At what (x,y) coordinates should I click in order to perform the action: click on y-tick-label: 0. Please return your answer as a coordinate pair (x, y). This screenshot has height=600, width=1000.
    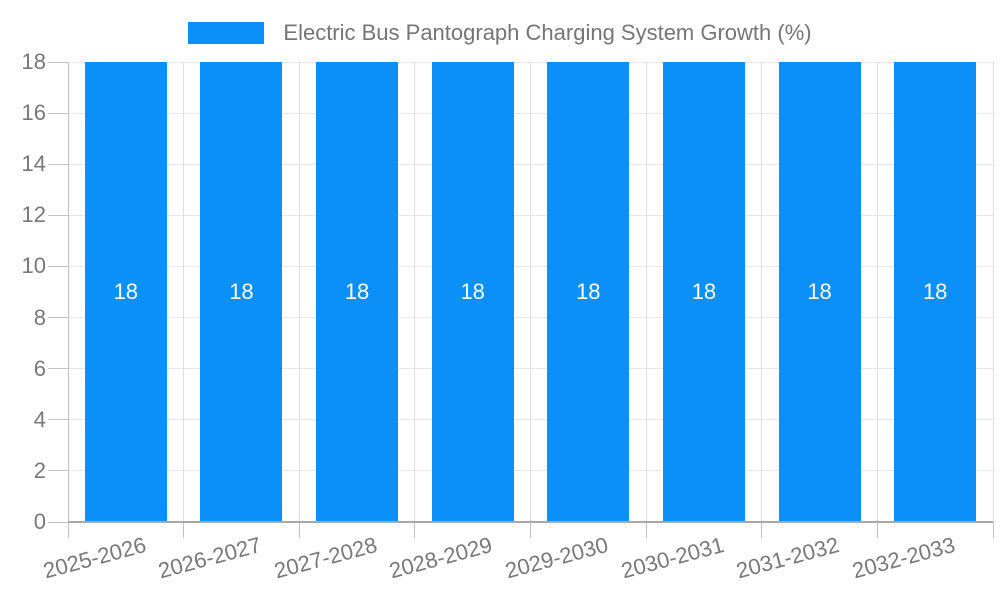
    Looking at the image, I should click on (39, 521).